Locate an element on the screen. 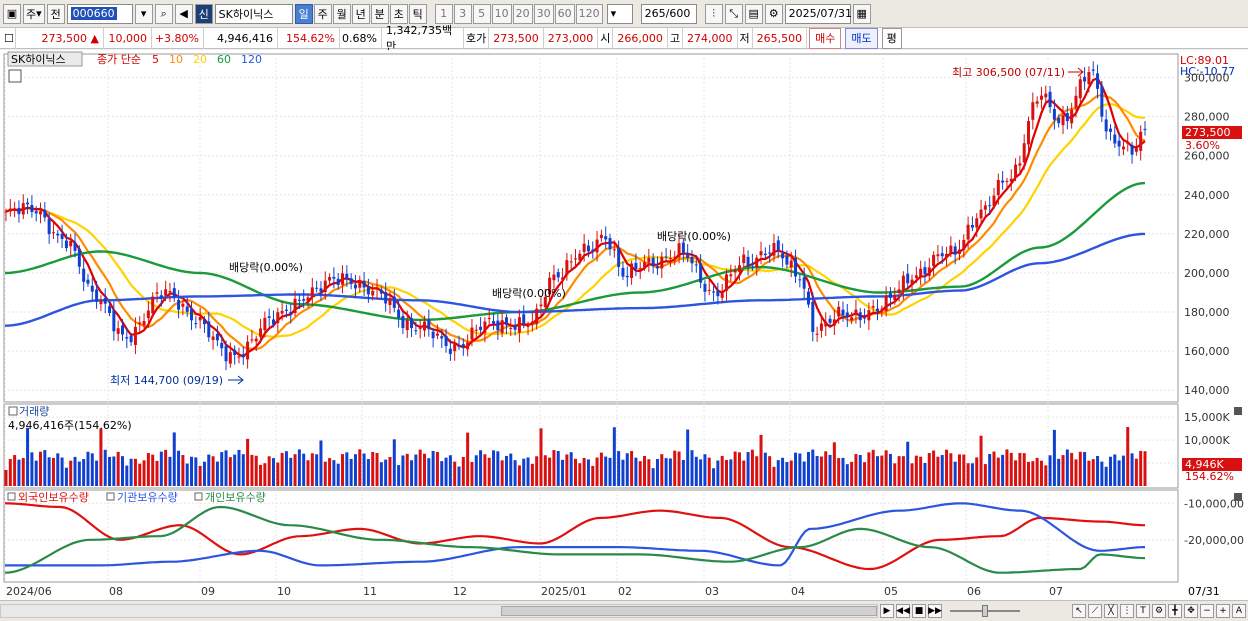  news-badge: 신 is located at coordinates (203, 13).